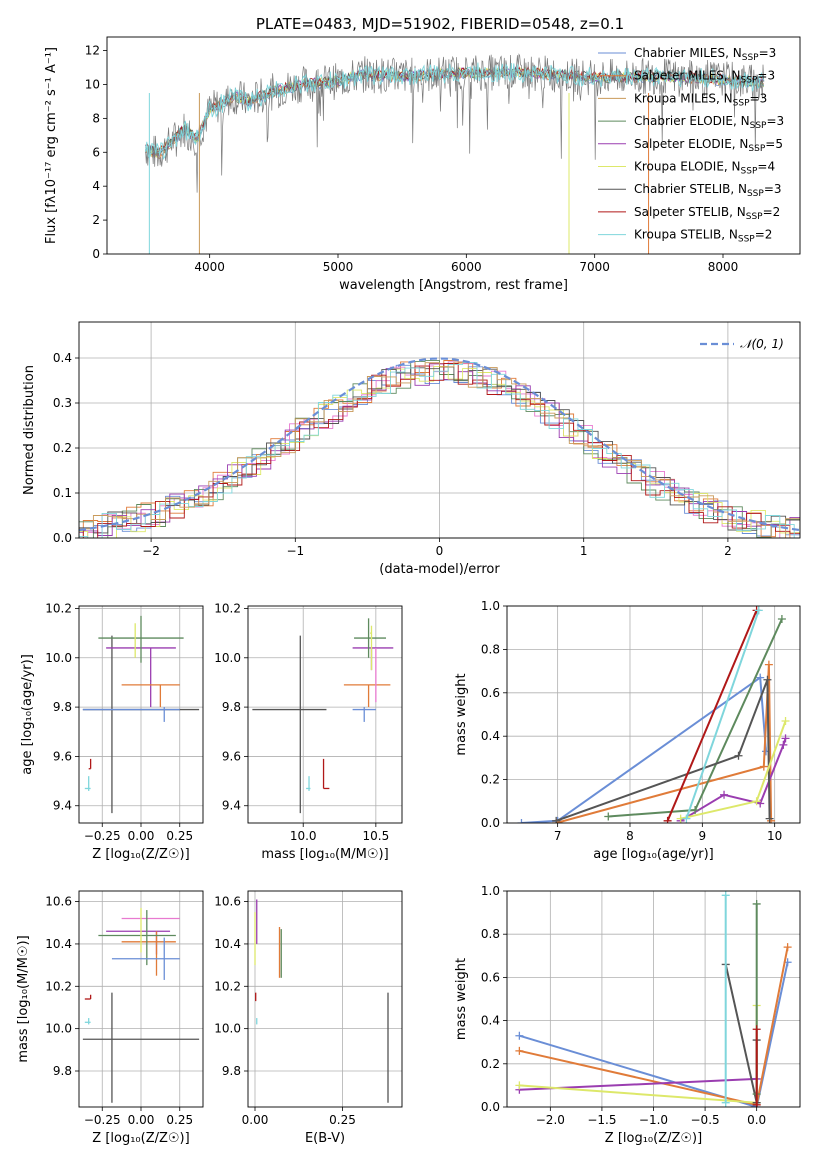  Describe the element at coordinates (23, 998) in the screenshot. I see `y-axis-label: mass [log₁₀(M/M☉)]` at that location.